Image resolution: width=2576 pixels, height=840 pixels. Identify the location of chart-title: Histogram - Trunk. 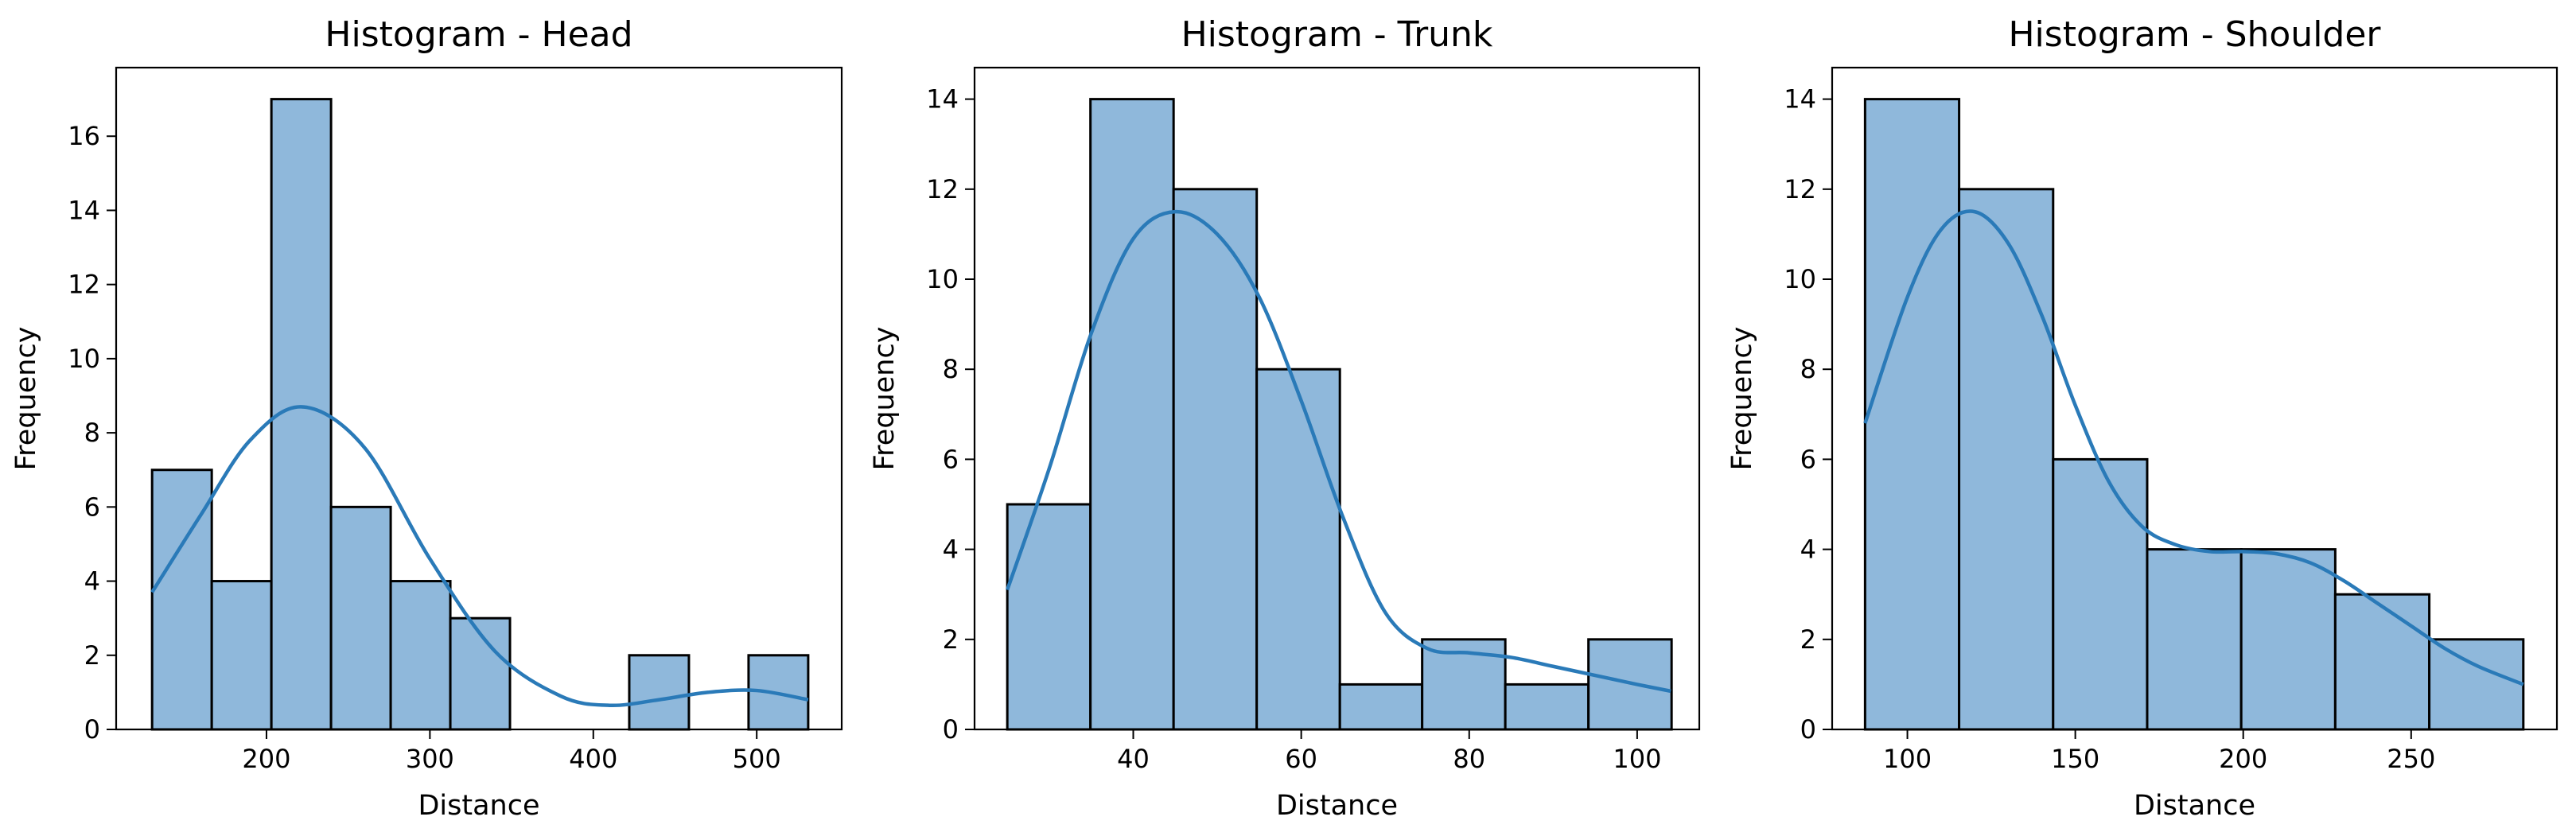
(1337, 34).